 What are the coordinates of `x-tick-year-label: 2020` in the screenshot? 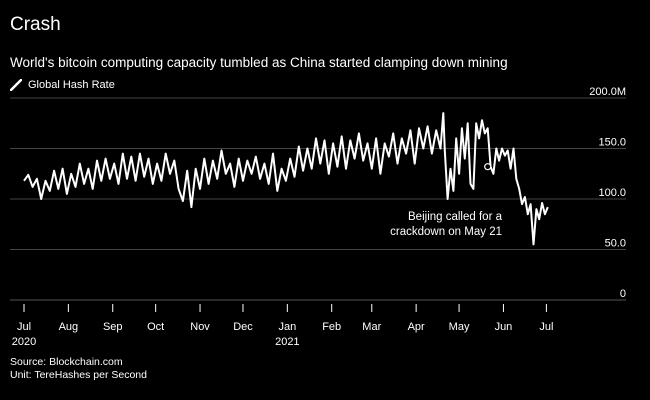 It's located at (24, 342).